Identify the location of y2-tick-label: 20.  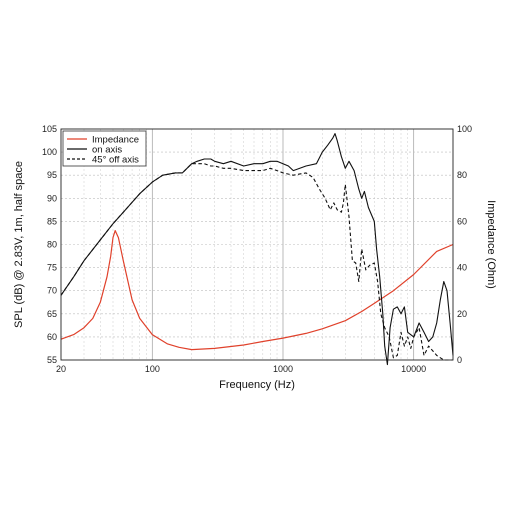
(462, 314).